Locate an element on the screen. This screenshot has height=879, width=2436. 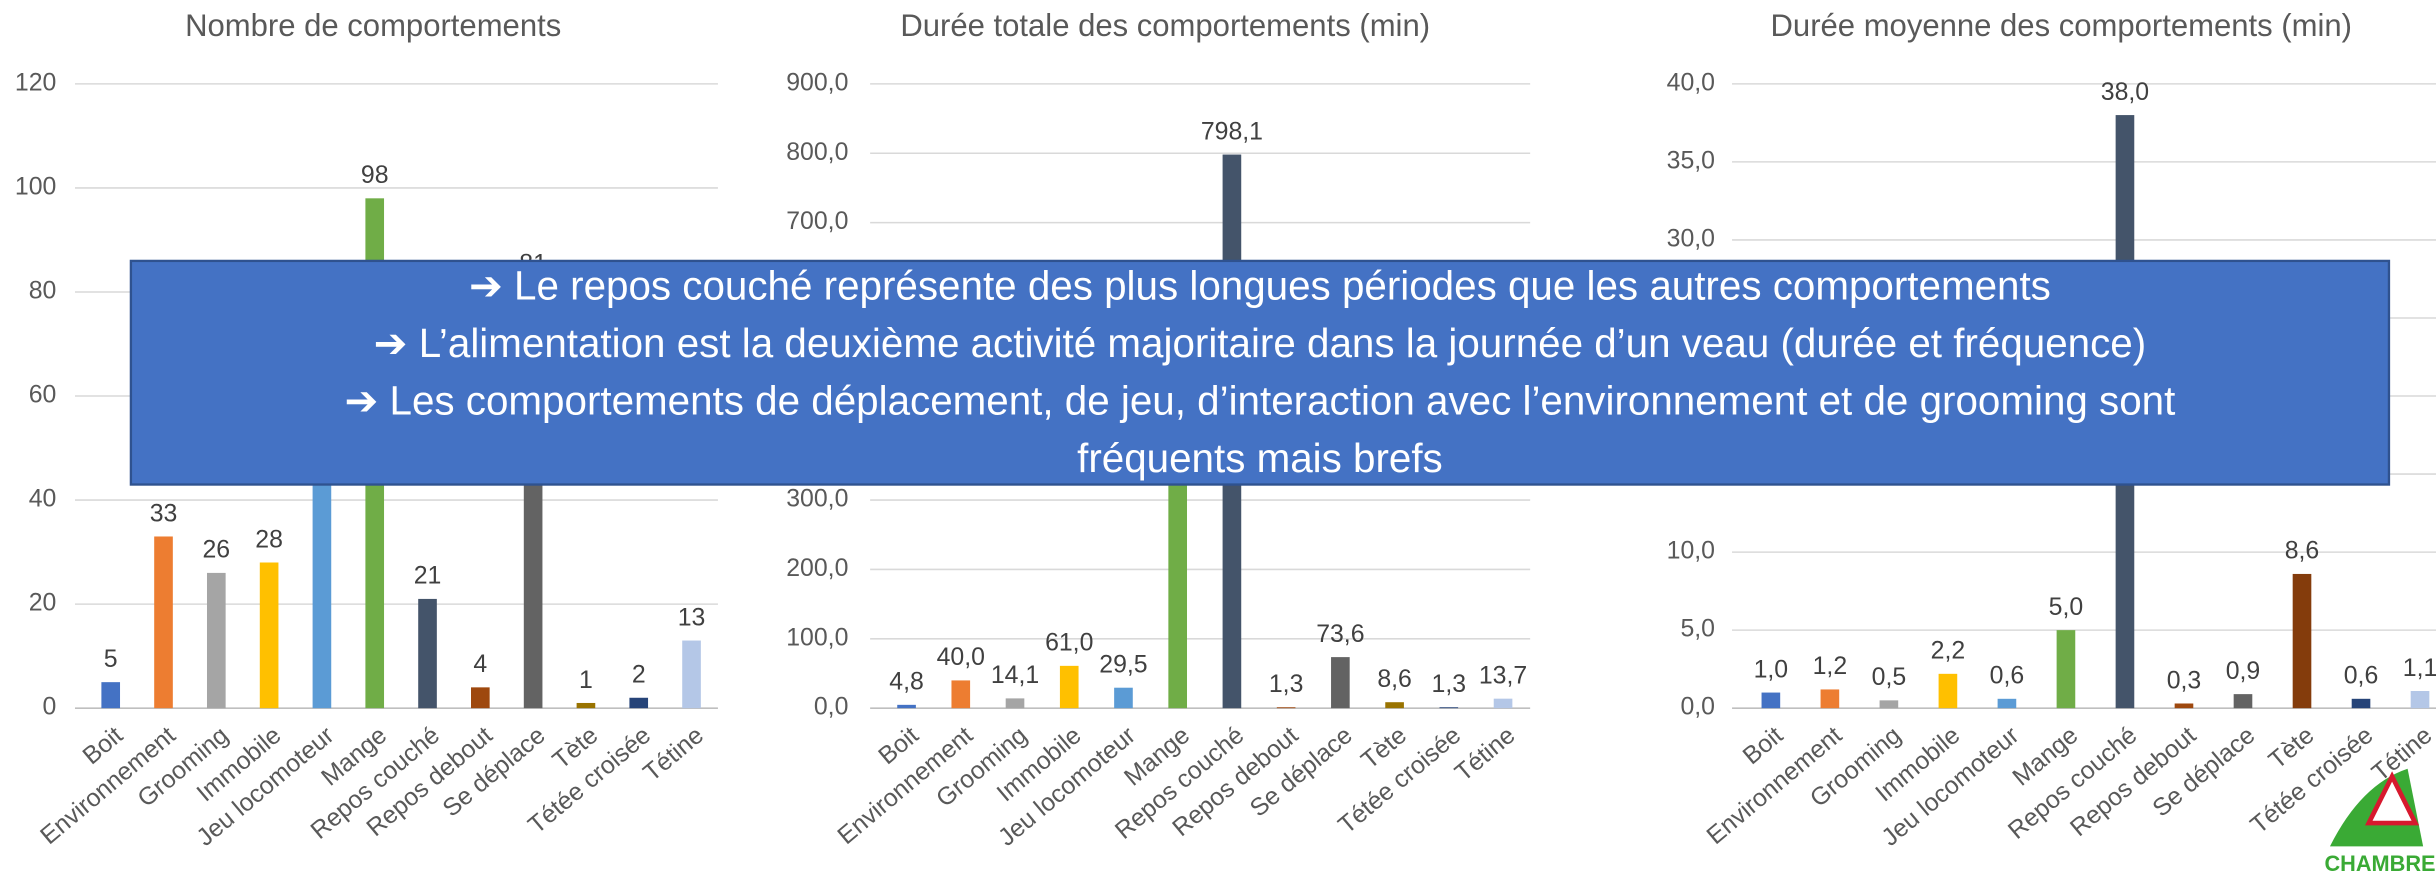
y-tick-label: 35,0 is located at coordinates (1691, 160).